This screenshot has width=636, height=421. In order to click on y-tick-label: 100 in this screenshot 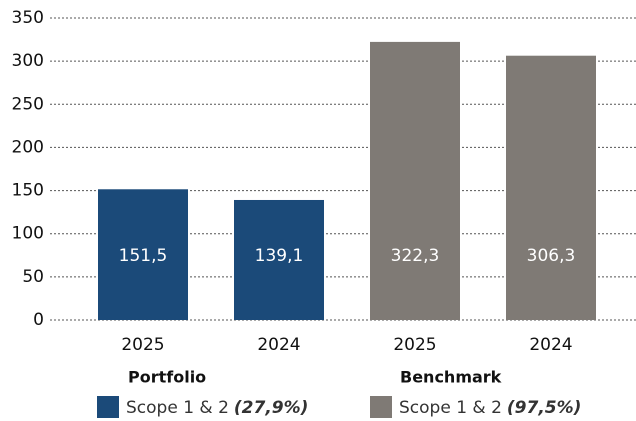, I will do `click(28, 234)`.